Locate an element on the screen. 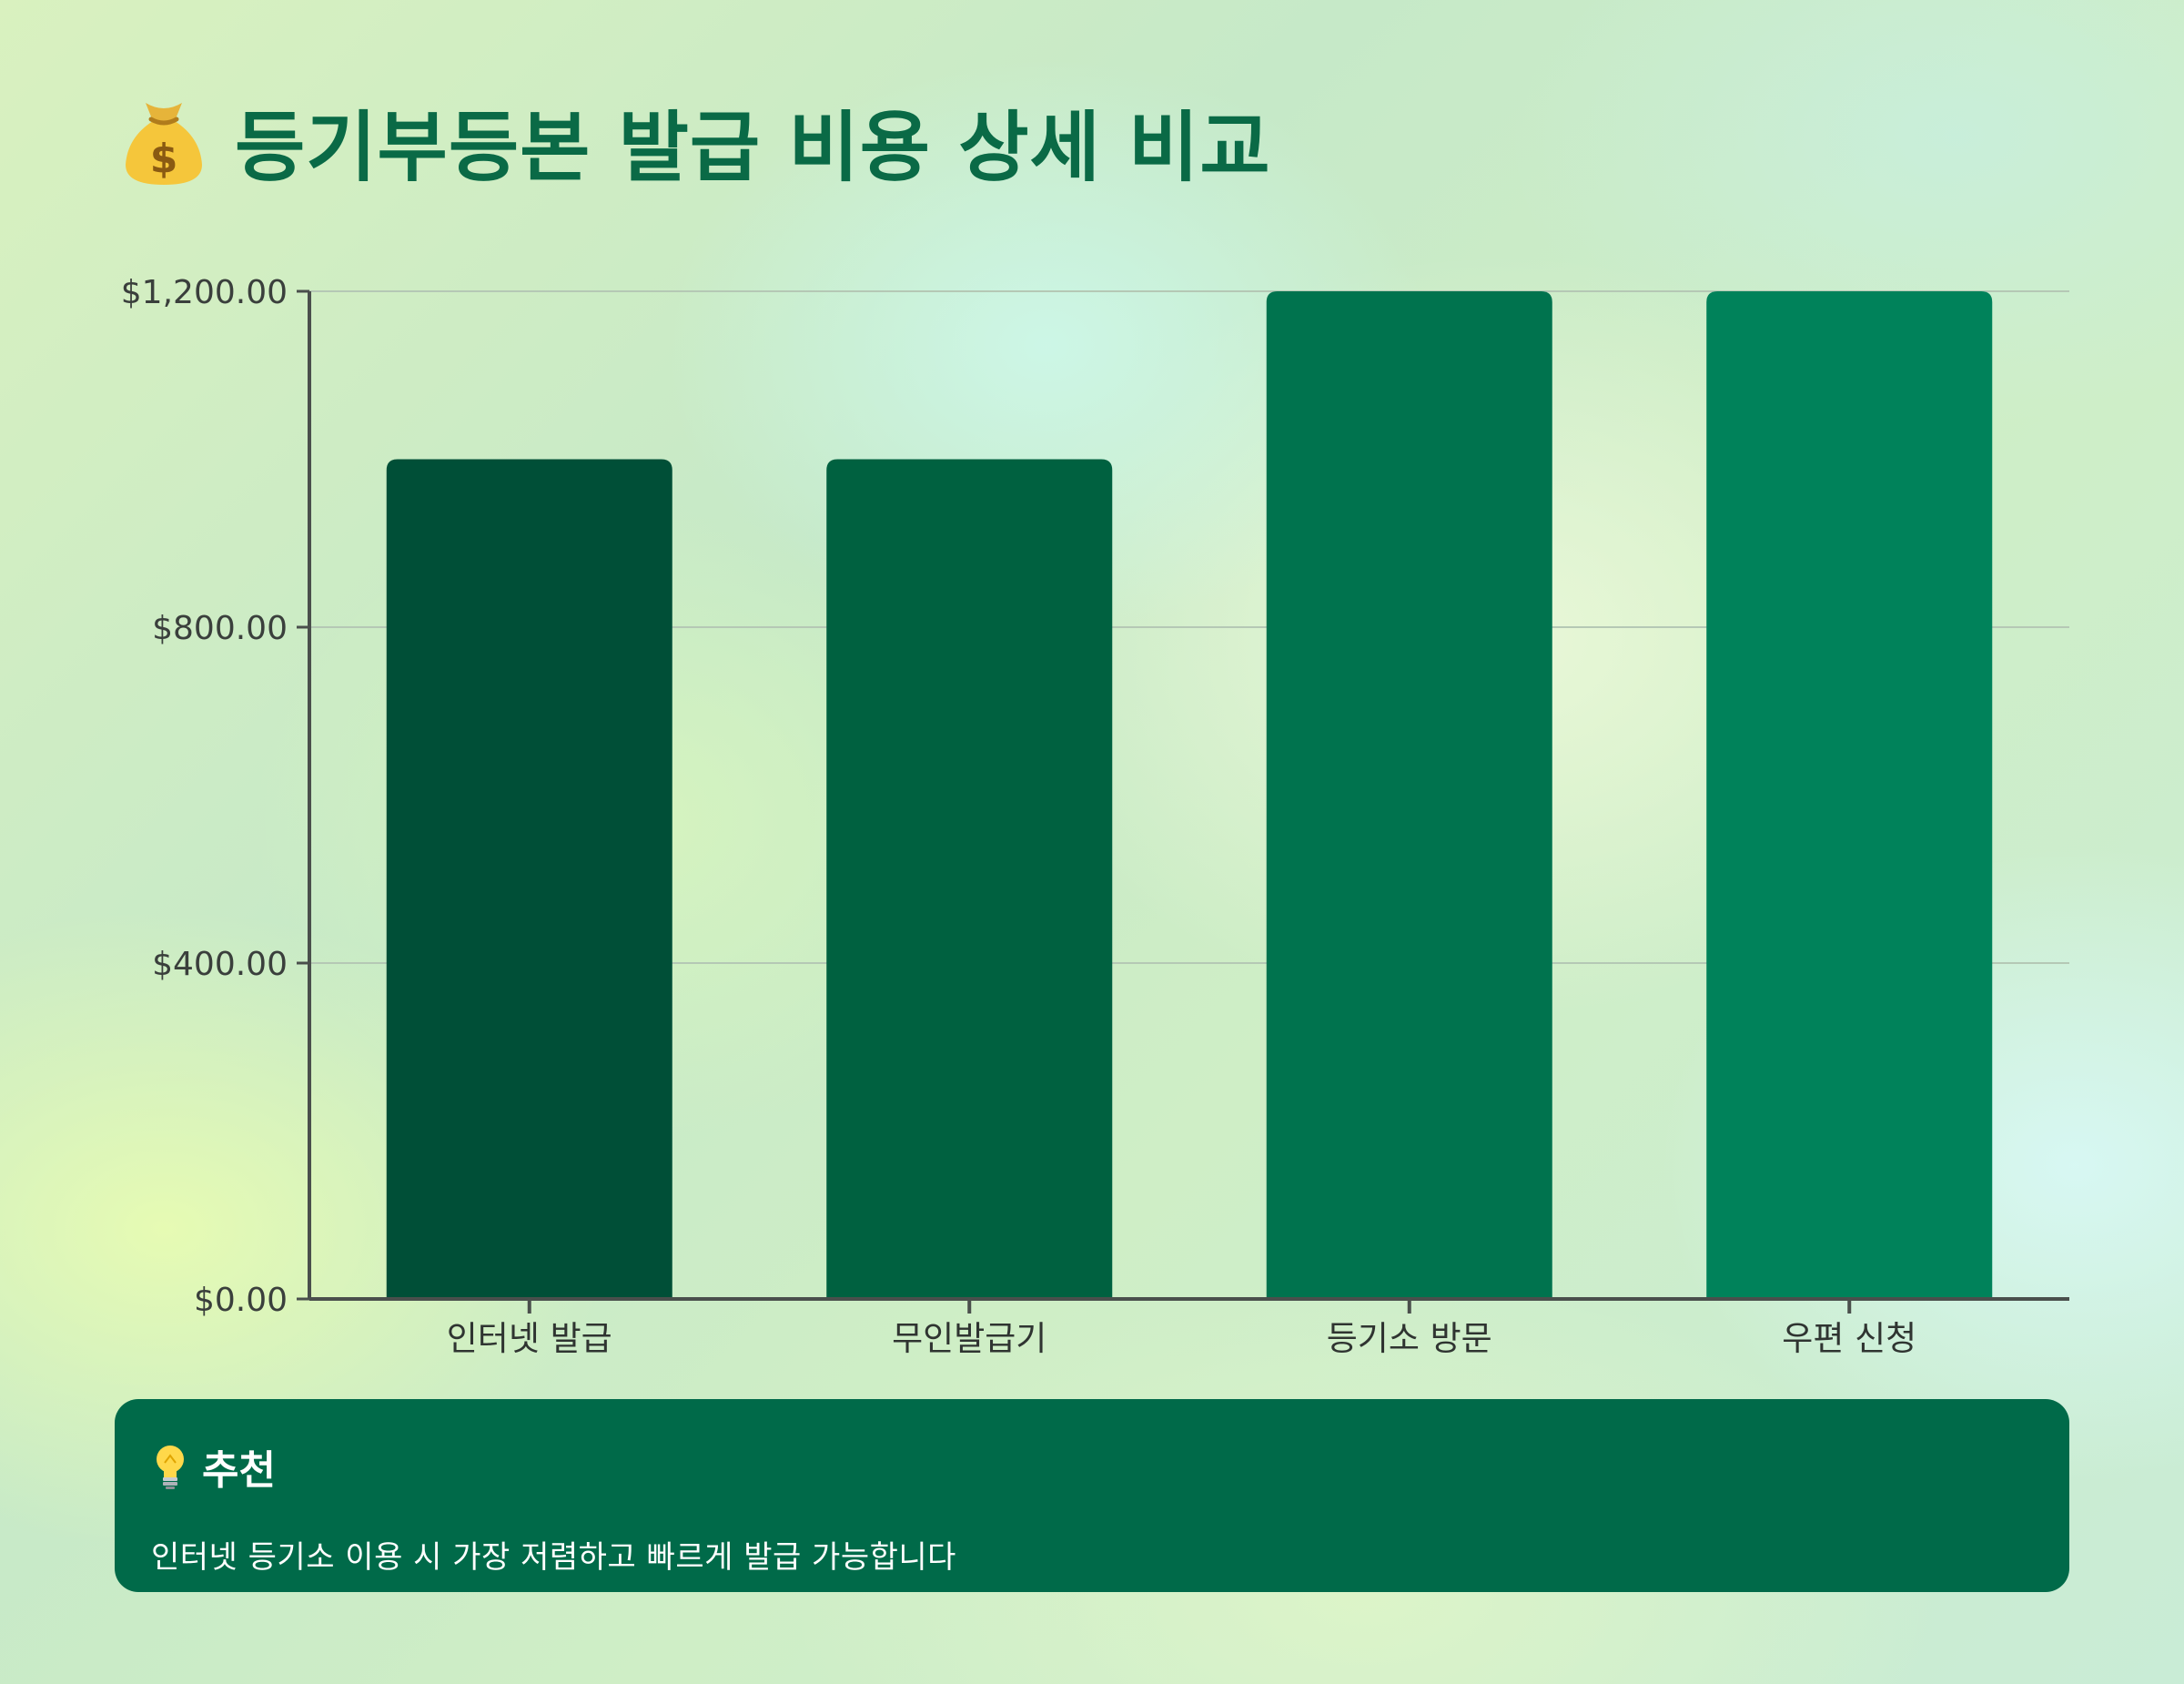 This screenshot has width=2184, height=1684. y-tick-label: $0.00 is located at coordinates (241, 1300).